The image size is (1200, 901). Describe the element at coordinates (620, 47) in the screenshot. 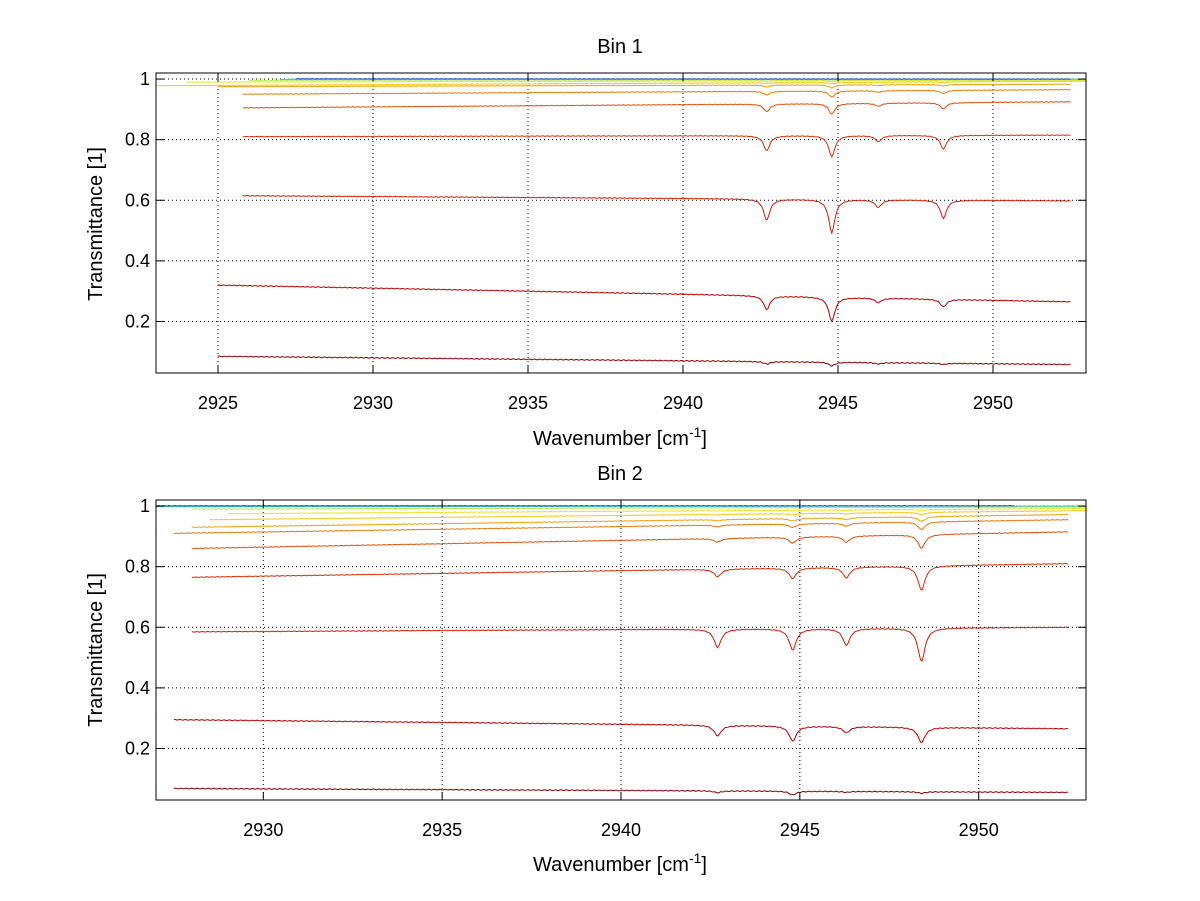

I see `chart-title: Bin 1` at that location.